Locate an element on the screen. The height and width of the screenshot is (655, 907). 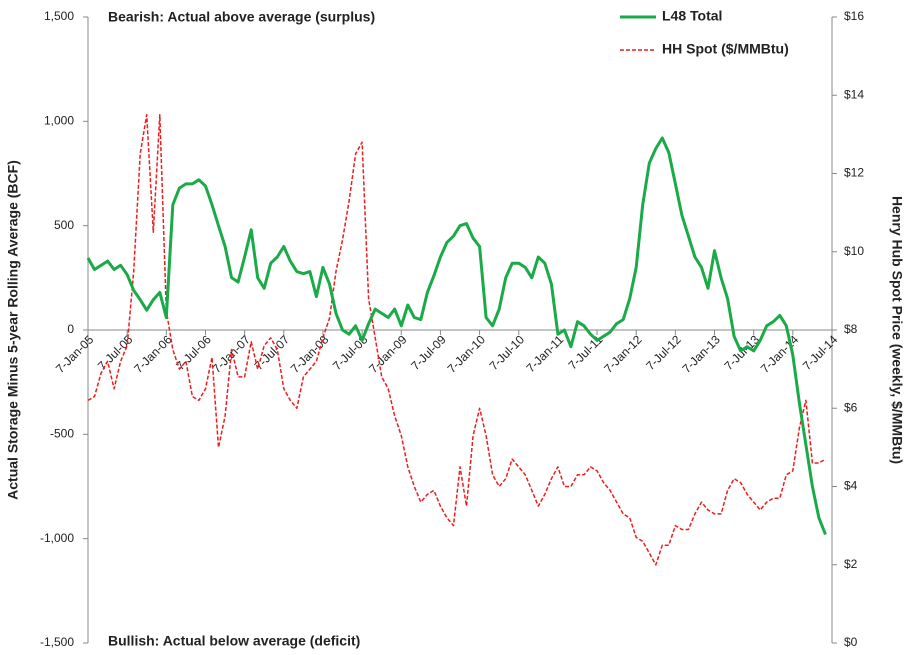
y-tick-label: -1,000 is located at coordinates (57, 538).